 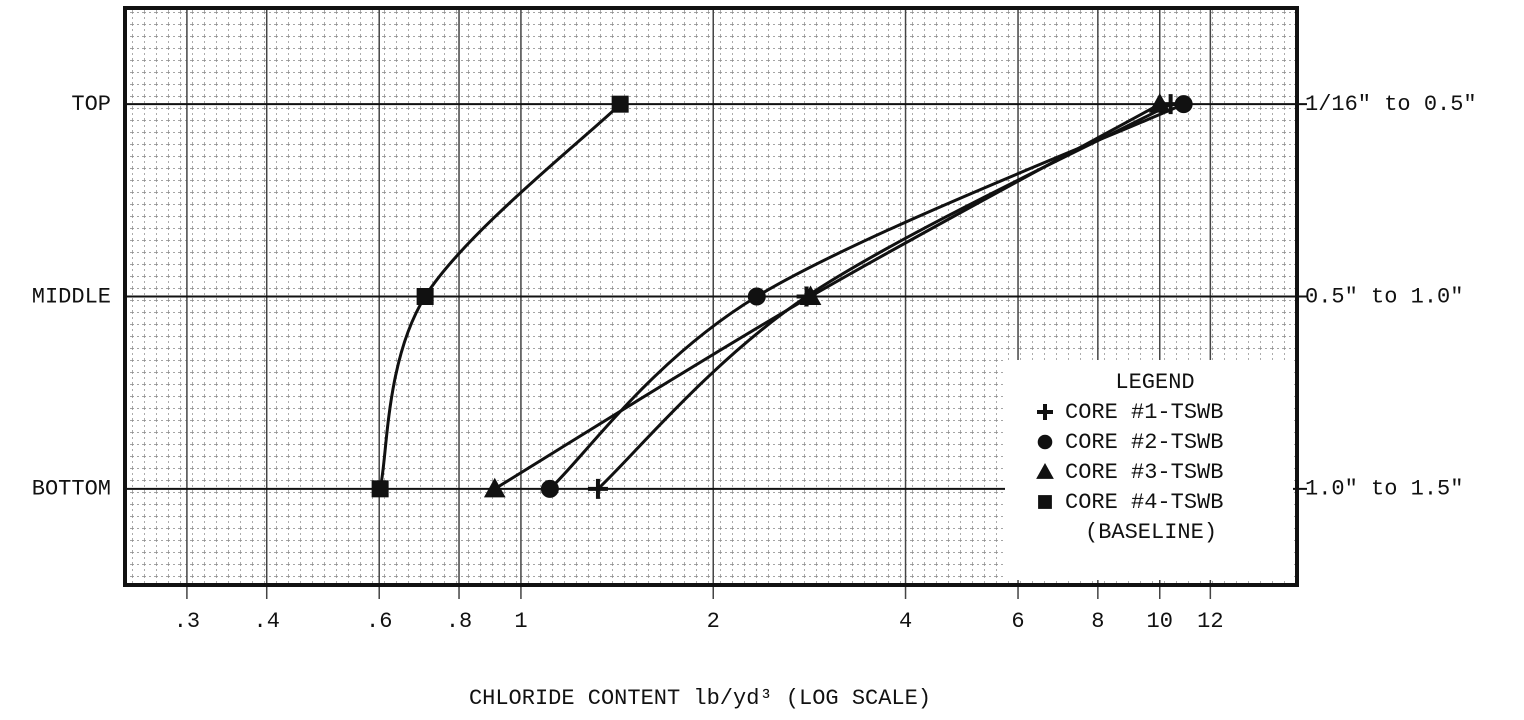 What do you see at coordinates (905, 621) in the screenshot?
I see `x-tick-label: 4` at bounding box center [905, 621].